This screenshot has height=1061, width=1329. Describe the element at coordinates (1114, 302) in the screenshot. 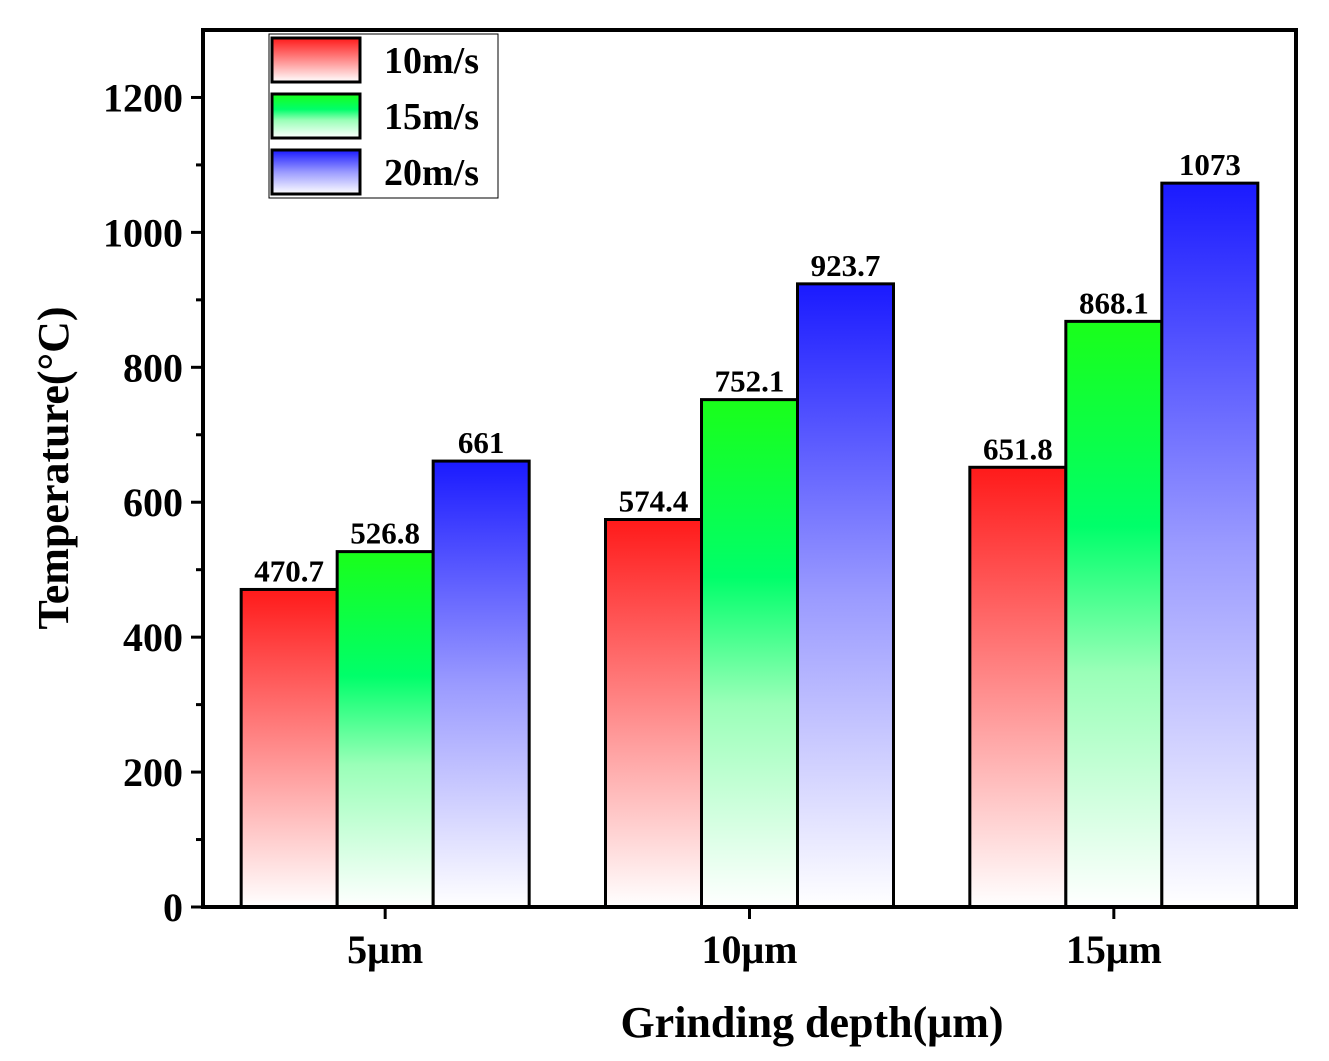

I see `data-label: 868.1` at that location.